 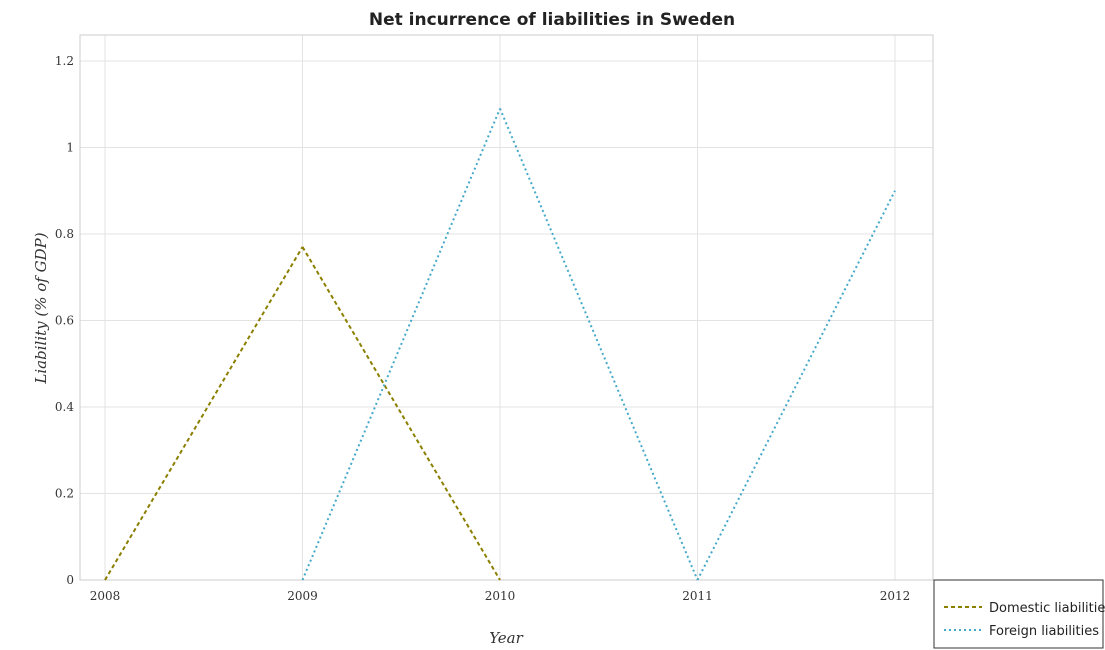 I want to click on x-axis-title: Year, so click(x=506, y=638).